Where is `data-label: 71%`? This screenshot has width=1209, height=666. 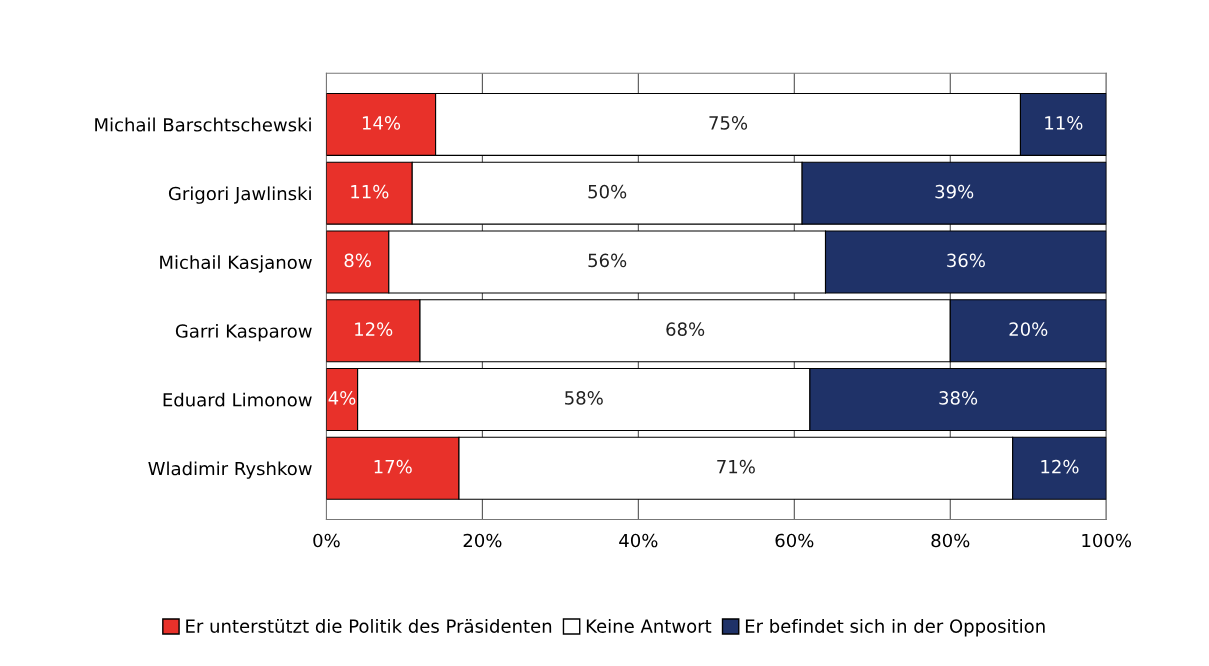
data-label: 71% is located at coordinates (736, 466).